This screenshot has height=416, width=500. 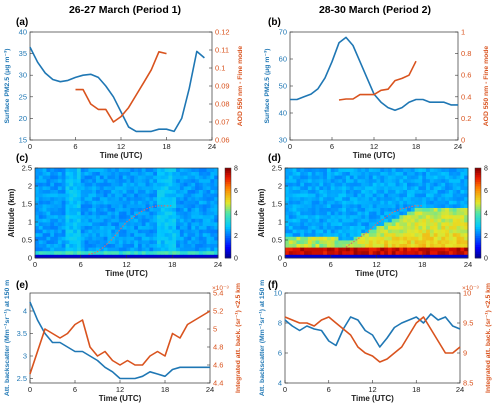 What do you see at coordinates (218, 311) in the screenshot?
I see `right-tick-label: 5.2` at bounding box center [218, 311].